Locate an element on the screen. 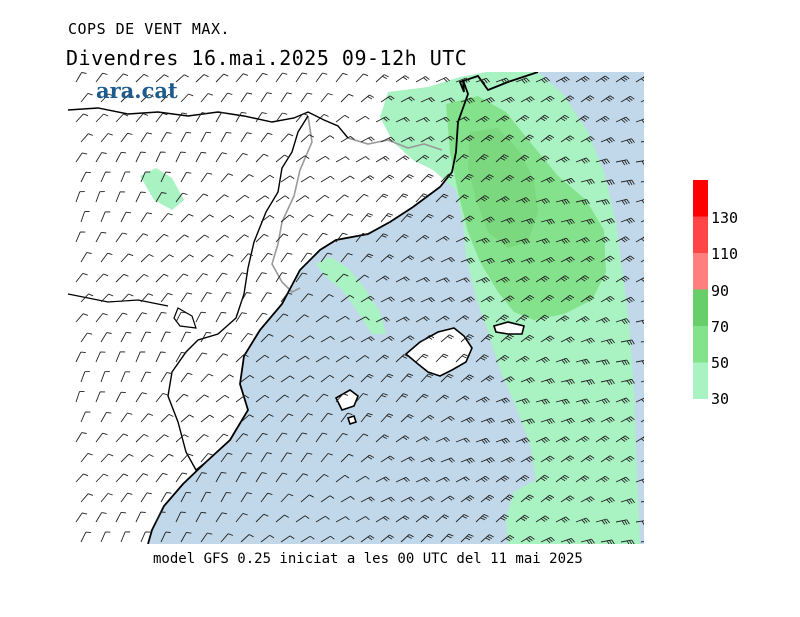 This screenshot has width=800, height=617. legend-color-box is located at coordinates (700, 307).